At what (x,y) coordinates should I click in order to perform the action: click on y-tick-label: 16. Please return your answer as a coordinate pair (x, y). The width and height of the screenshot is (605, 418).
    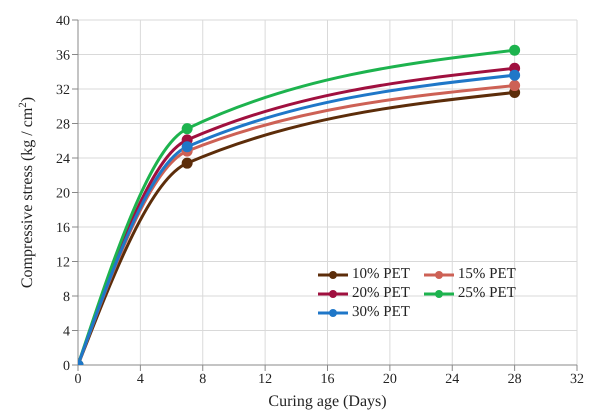
    Looking at the image, I should click on (63, 228).